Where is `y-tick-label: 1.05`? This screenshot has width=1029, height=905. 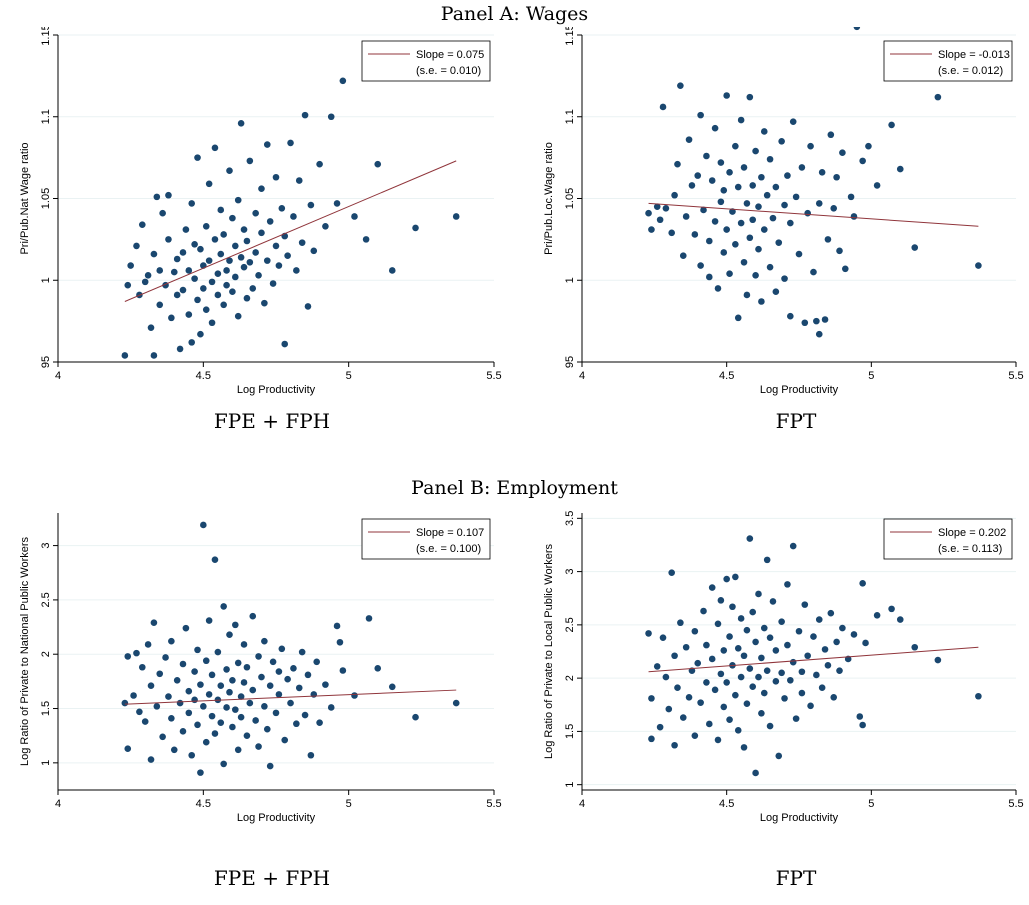 y-tick-label: 1.05 is located at coordinates (46, 198).